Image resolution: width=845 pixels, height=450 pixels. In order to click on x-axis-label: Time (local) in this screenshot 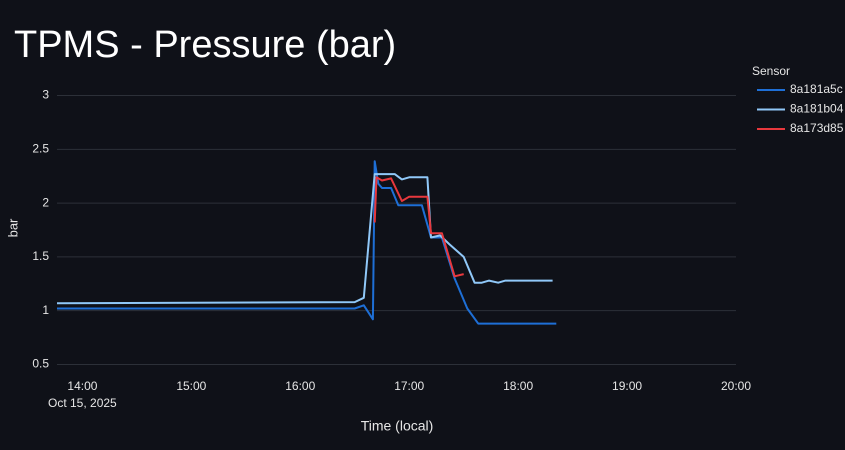, I will do `click(397, 426)`.